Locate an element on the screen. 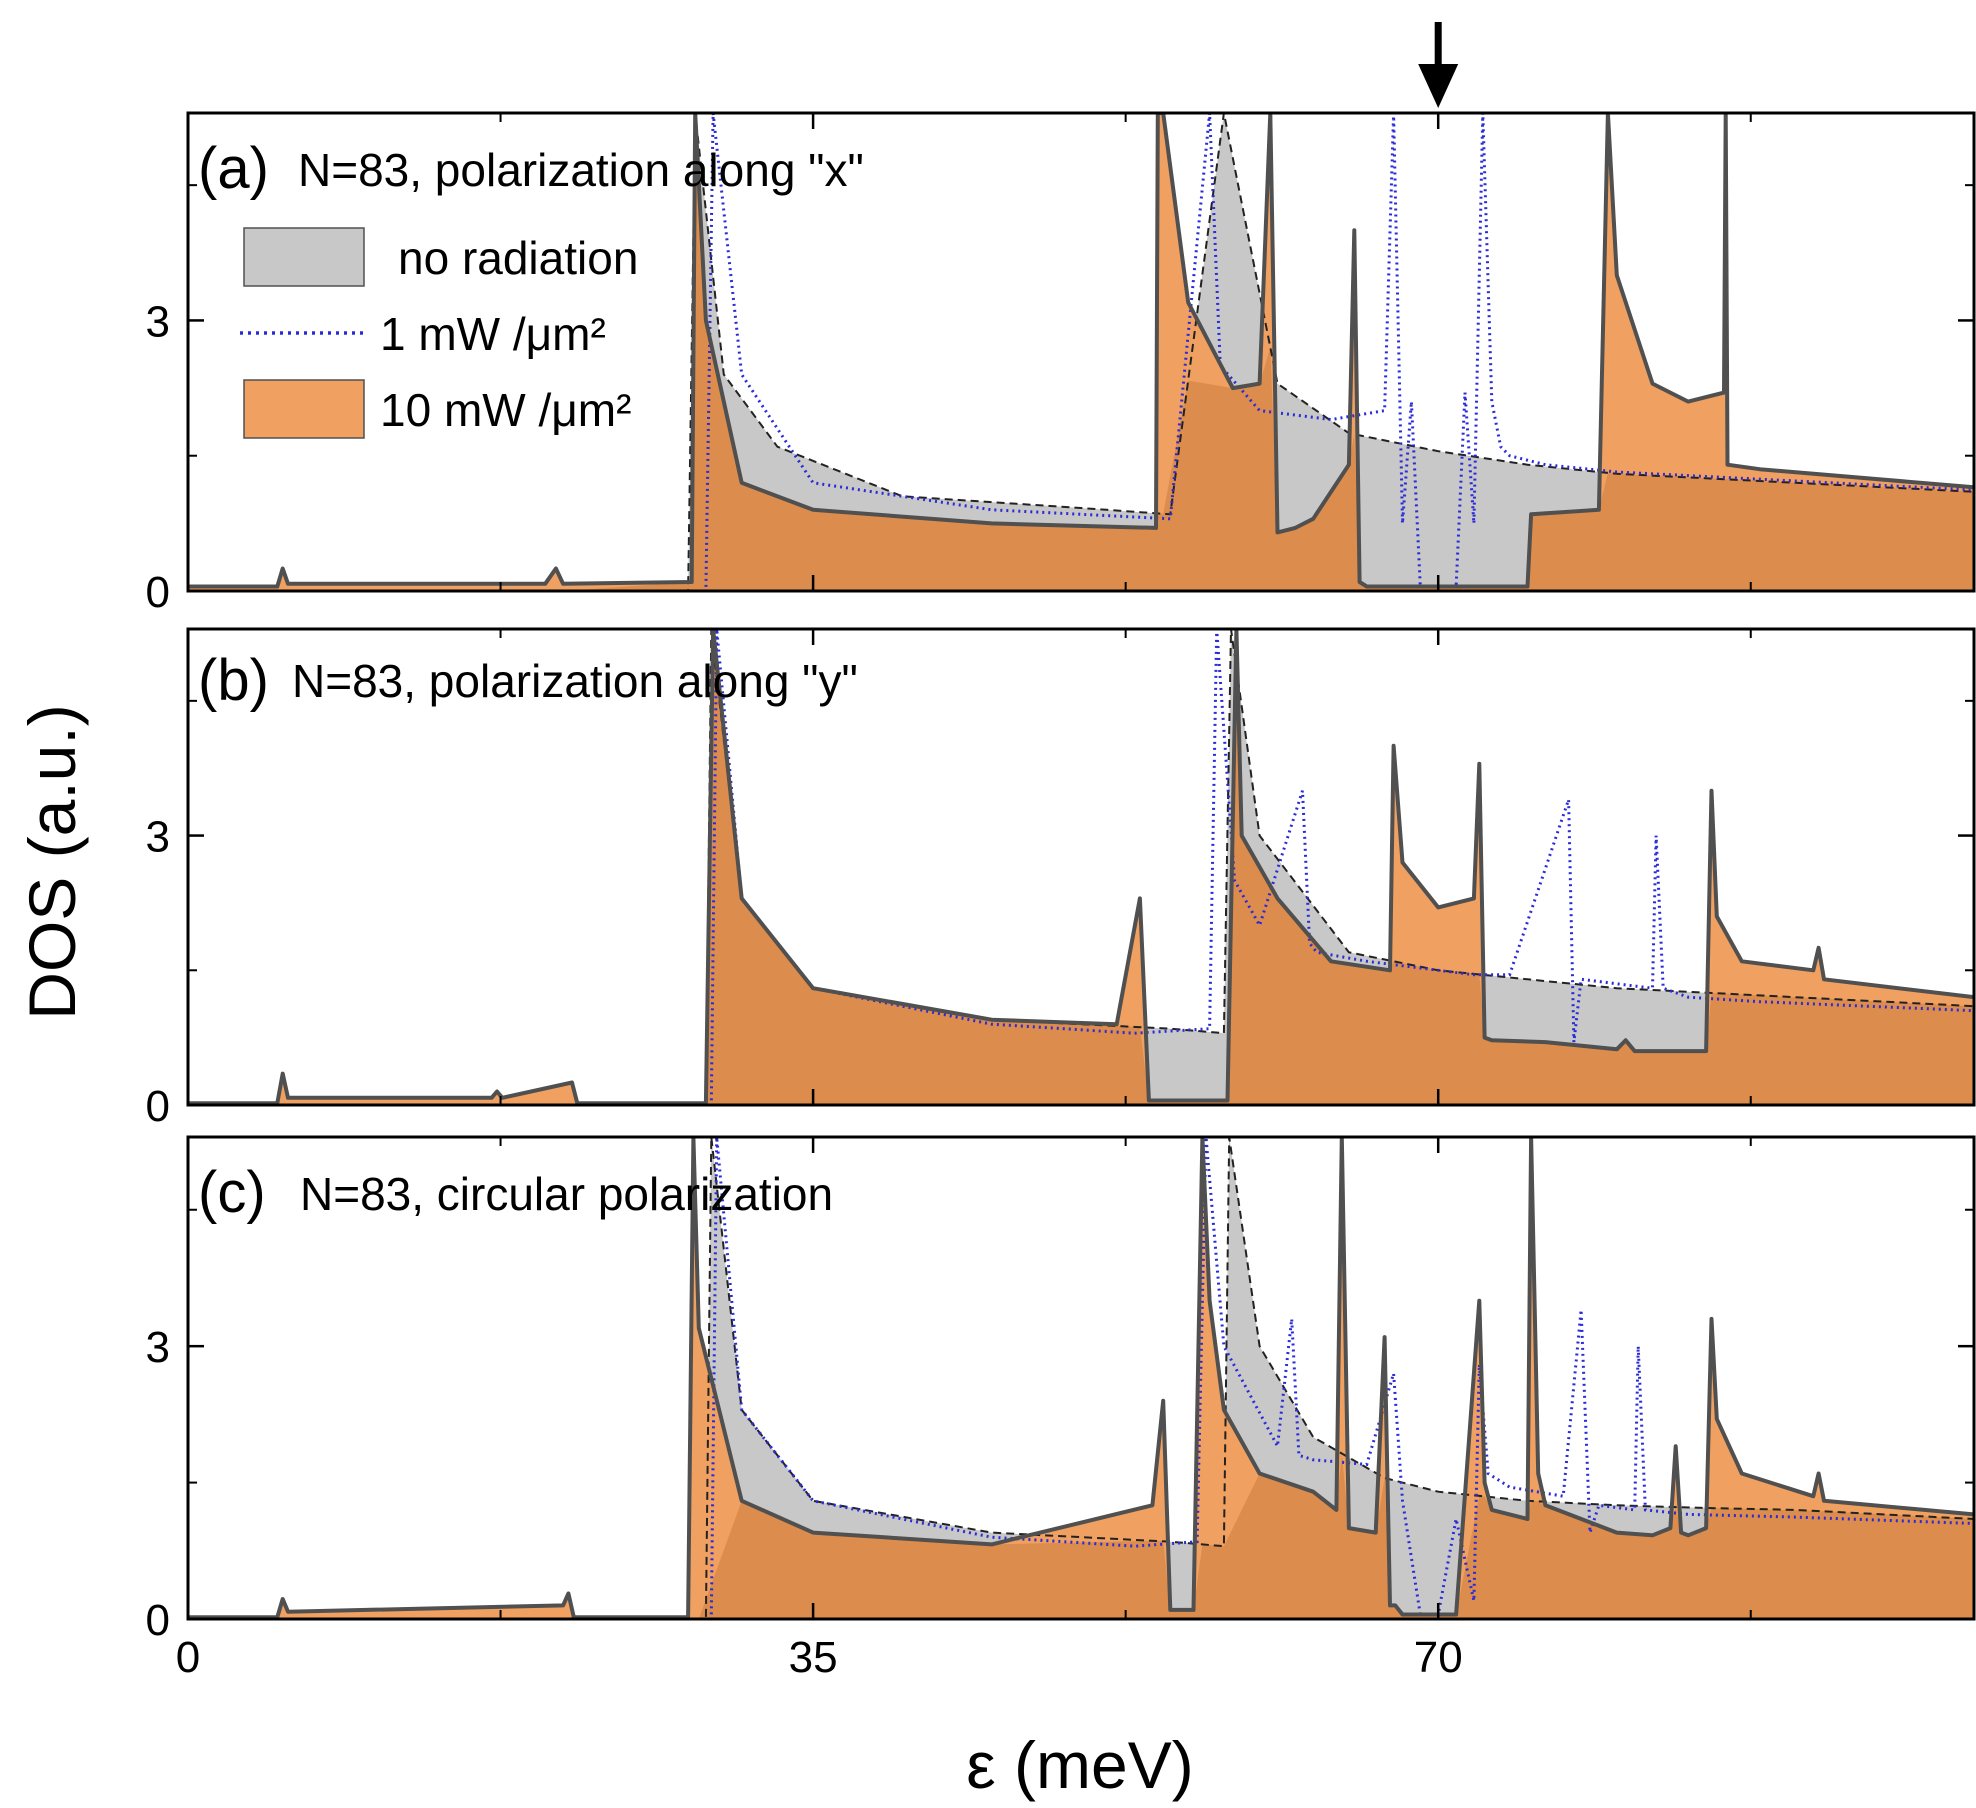 This screenshot has height=1808, width=1976. x-tick-labels: 0 35 70 is located at coordinates (819, 1657).